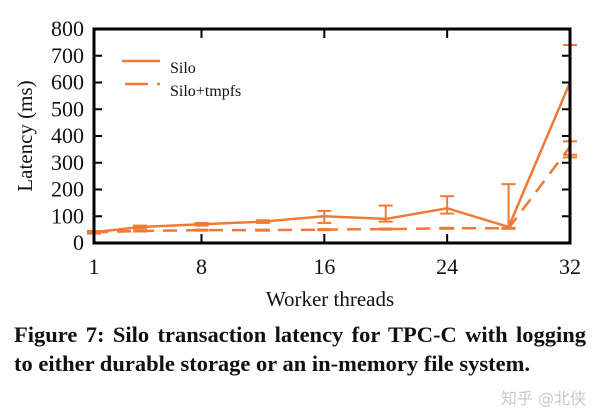 Image resolution: width=600 pixels, height=418 pixels. Describe the element at coordinates (67, 55) in the screenshot. I see `y-tick-label: 700` at that location.